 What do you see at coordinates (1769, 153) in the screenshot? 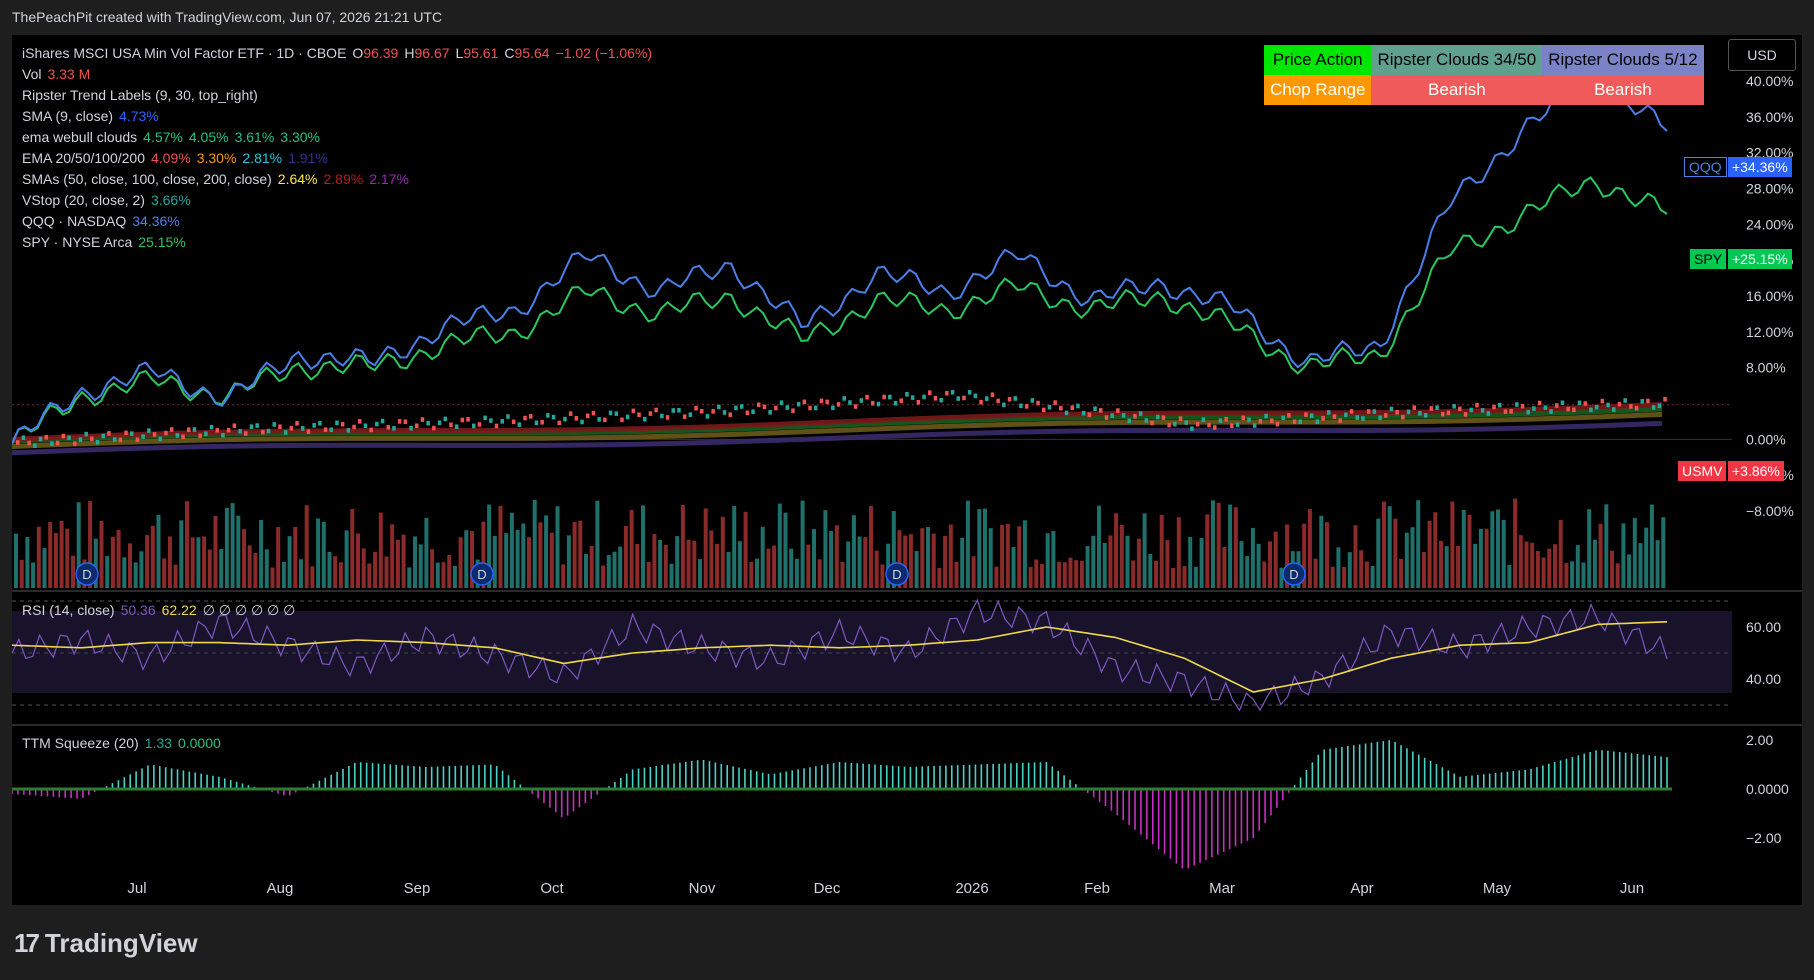
I see `main-y-tick-2: 32.00%` at bounding box center [1769, 153].